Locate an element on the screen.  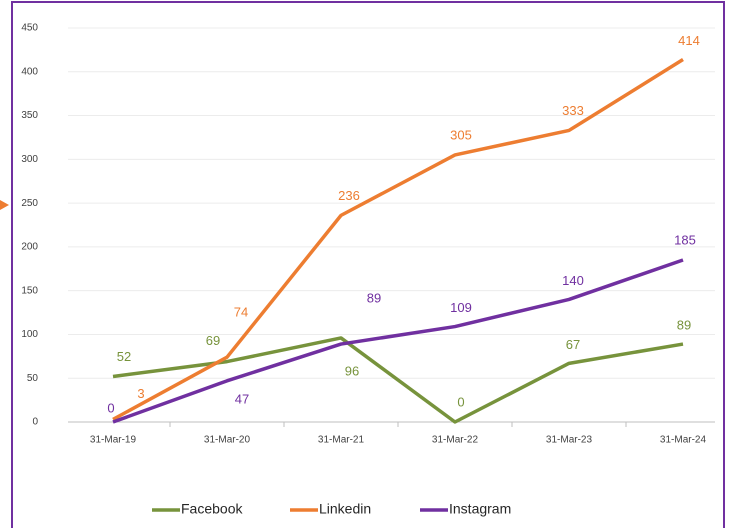
x-tick-label: 31-Mar-22 is located at coordinates (455, 440).